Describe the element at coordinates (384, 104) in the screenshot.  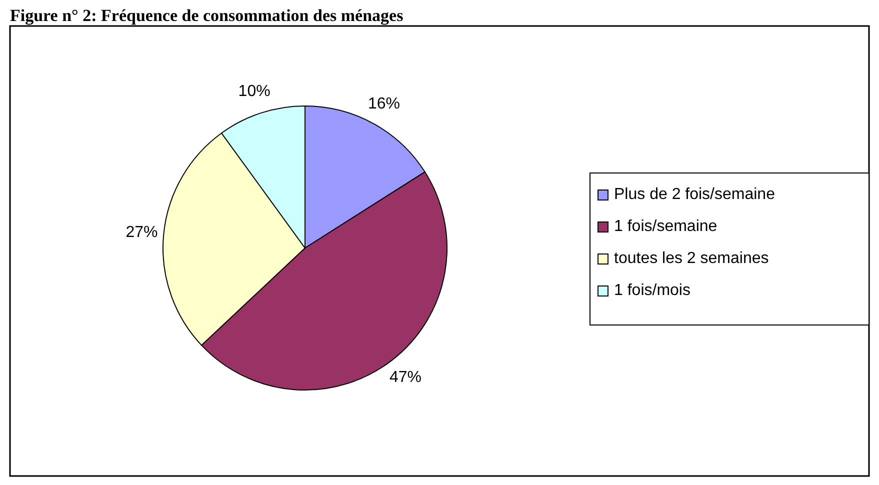
I see `data-label: 16%` at that location.